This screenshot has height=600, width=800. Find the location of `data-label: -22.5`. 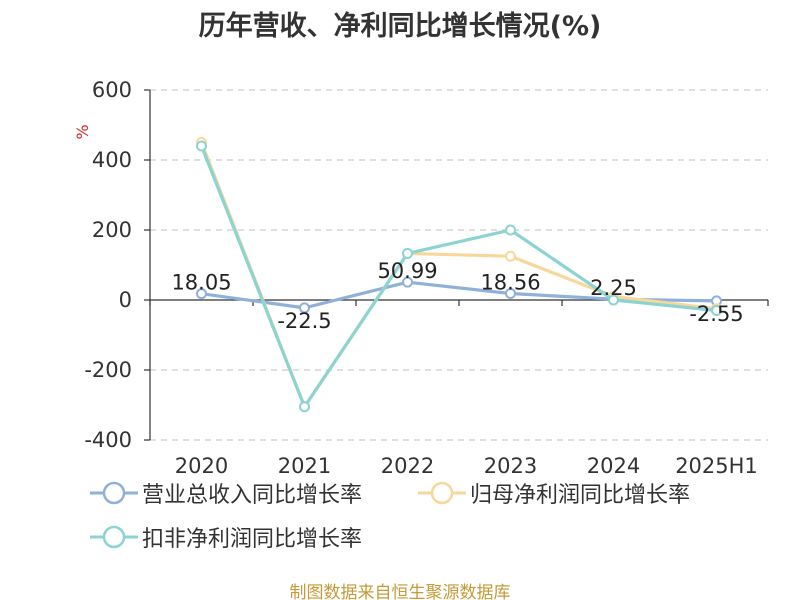

data-label: -22.5 is located at coordinates (304, 321).